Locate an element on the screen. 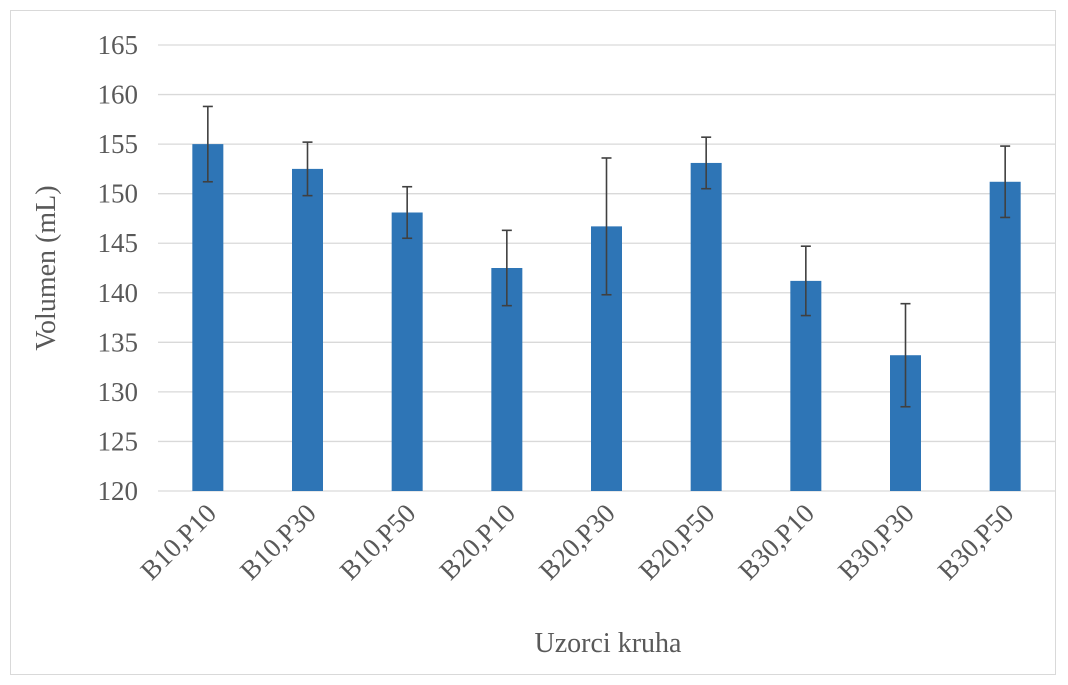 The width and height of the screenshot is (1068, 685). x-tick-label: B10,P10 is located at coordinates (179, 542).